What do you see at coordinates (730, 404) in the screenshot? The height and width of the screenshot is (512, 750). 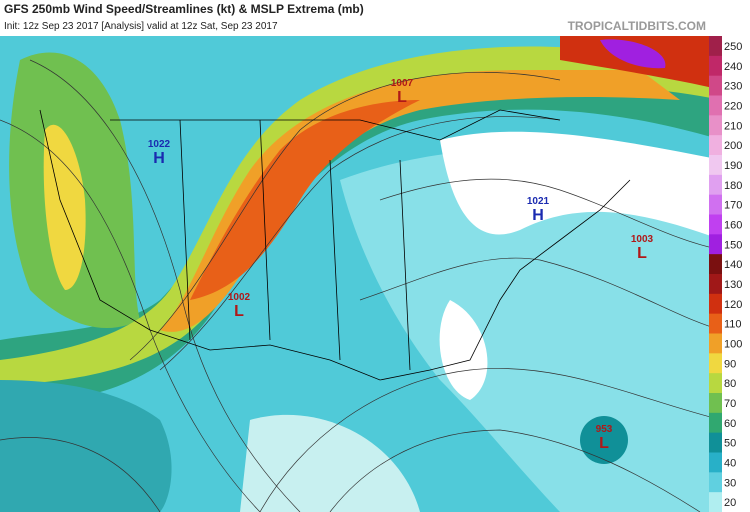 I see `colorbar-label: 70` at bounding box center [730, 404].